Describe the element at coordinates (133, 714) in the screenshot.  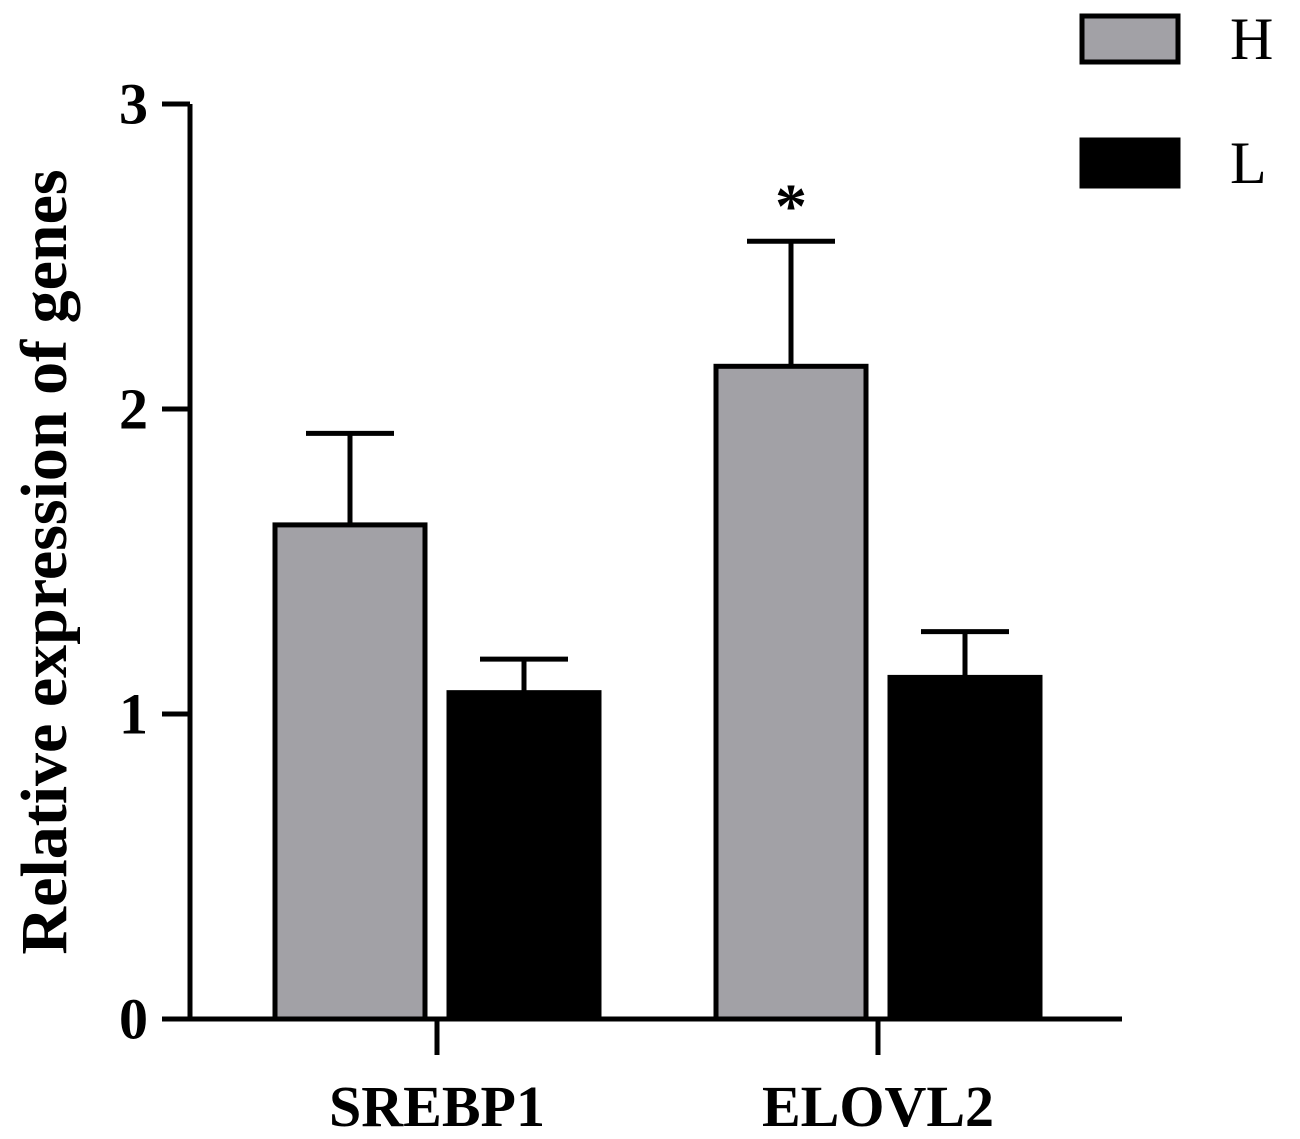
I see `y-tick-label-1: 1` at that location.